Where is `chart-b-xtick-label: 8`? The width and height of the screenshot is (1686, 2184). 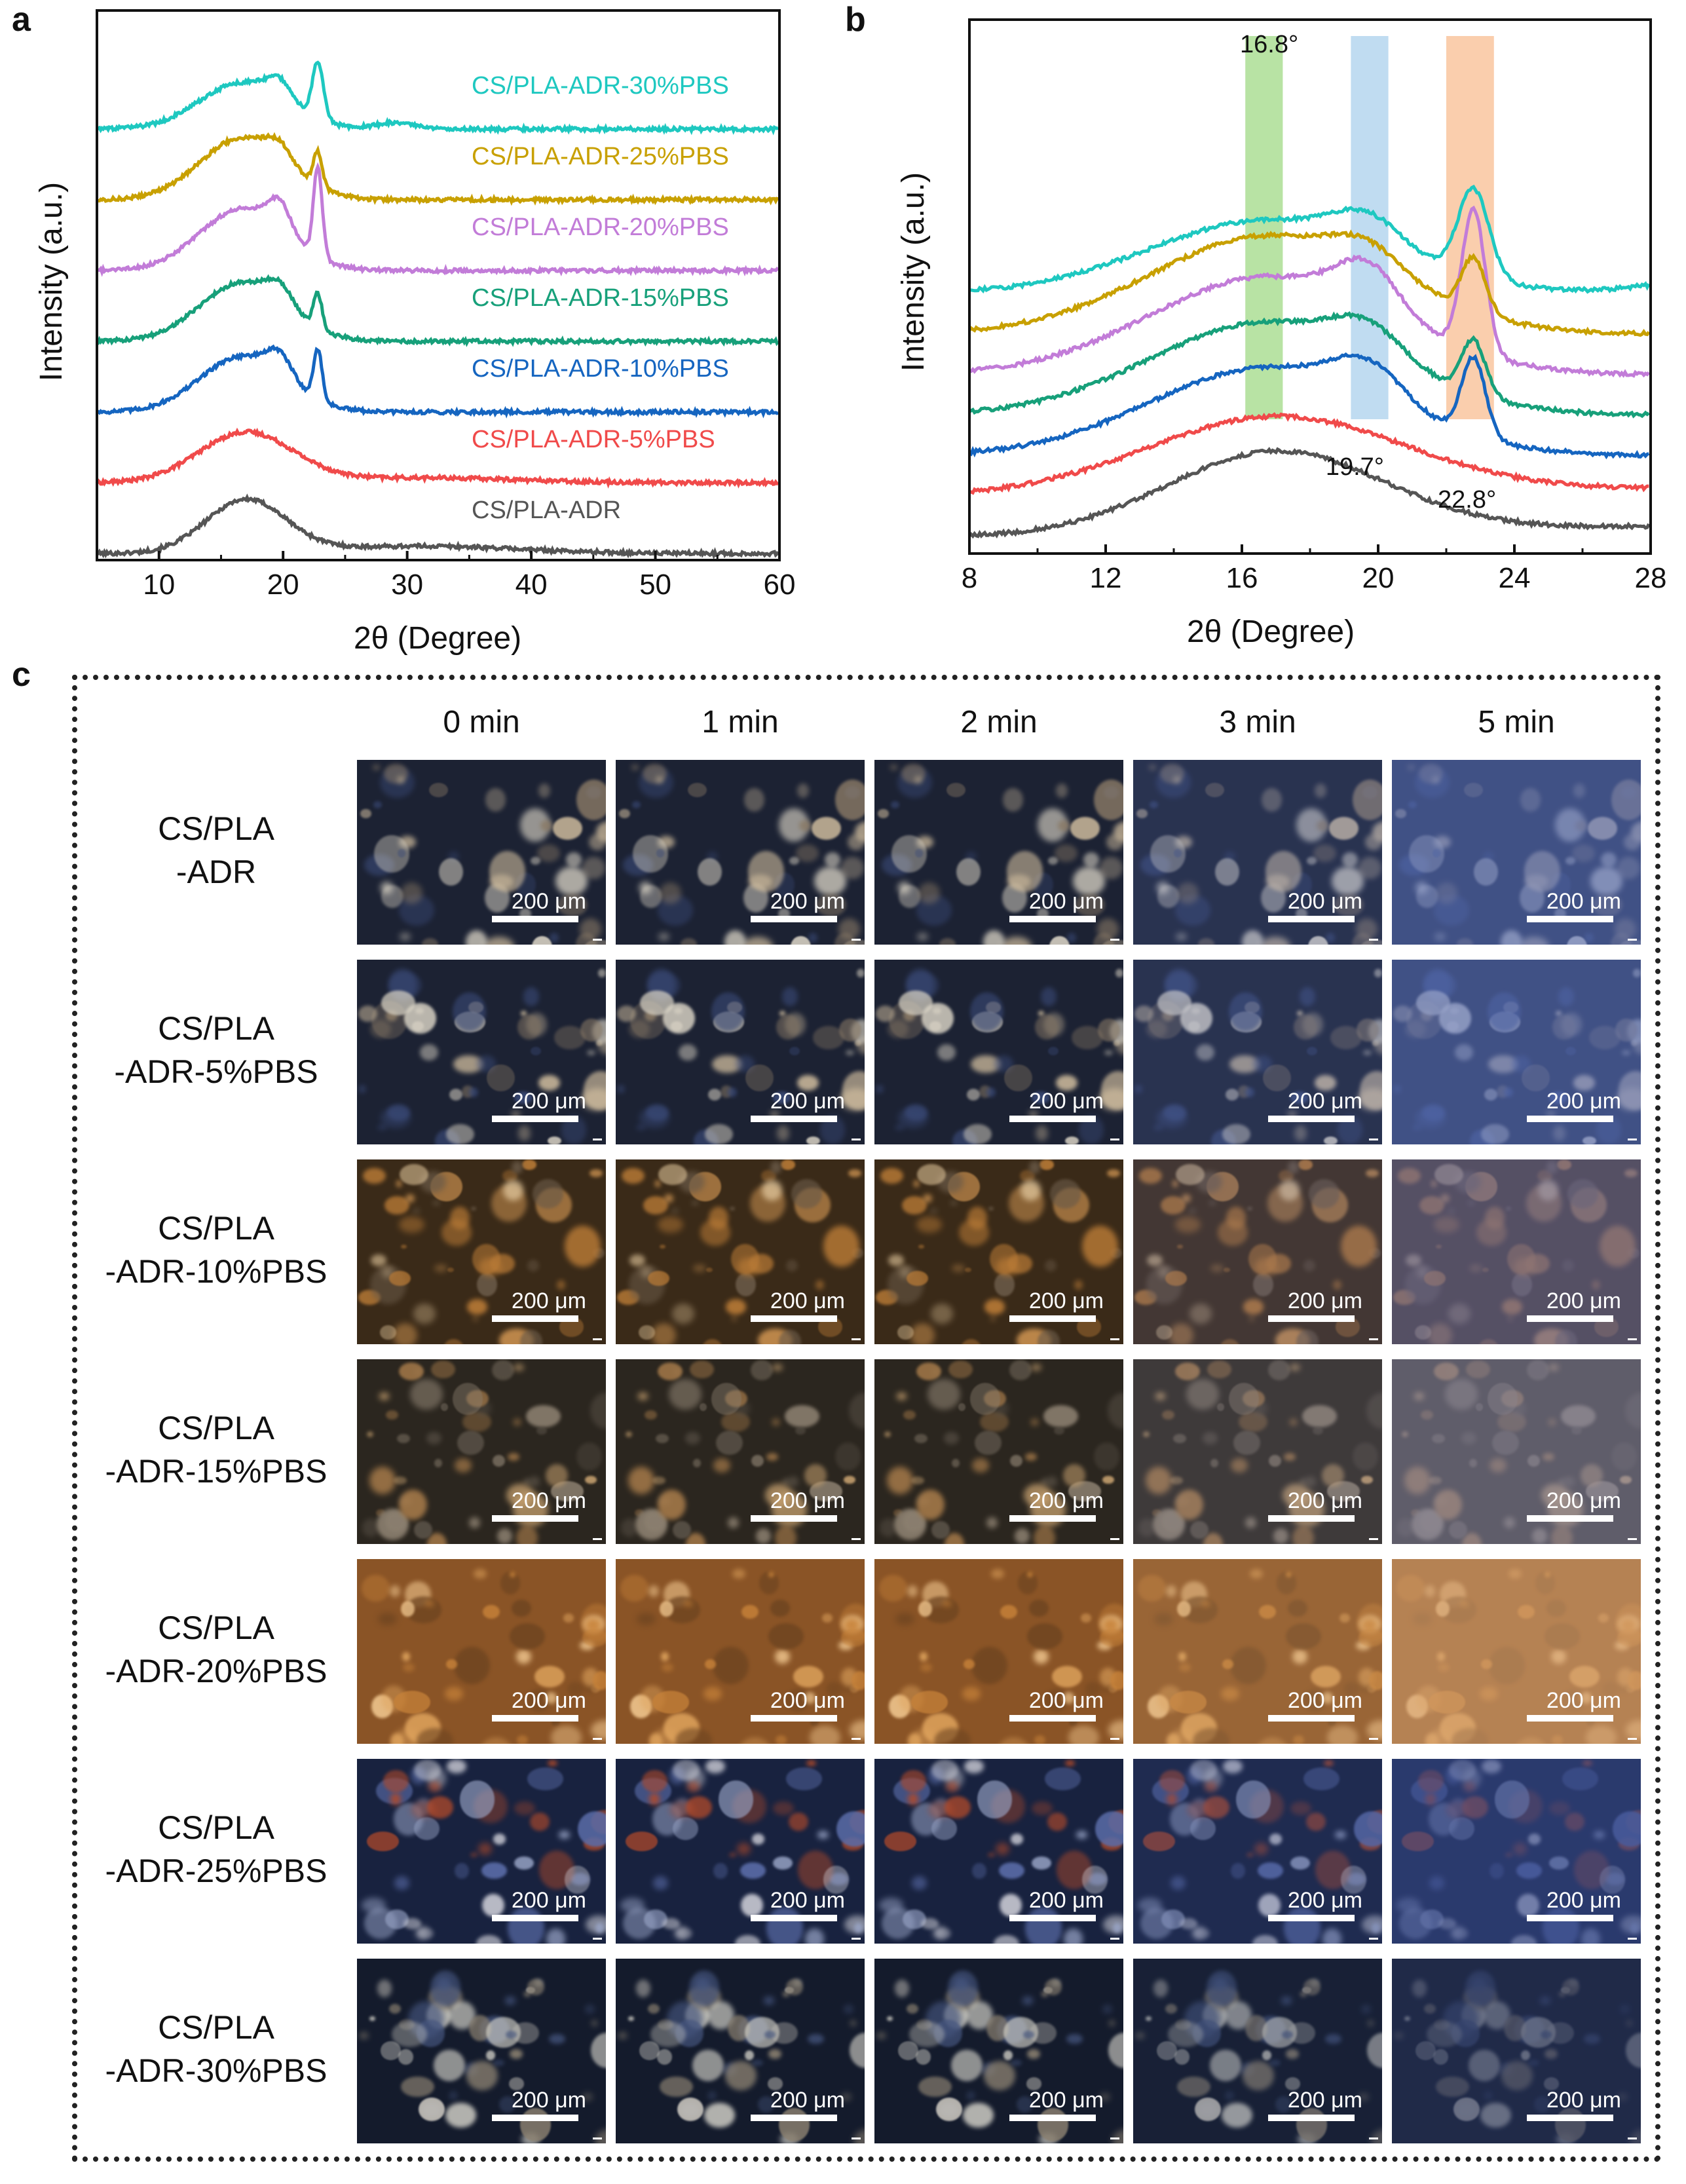 chart-b-xtick-label: 8 is located at coordinates (970, 578).